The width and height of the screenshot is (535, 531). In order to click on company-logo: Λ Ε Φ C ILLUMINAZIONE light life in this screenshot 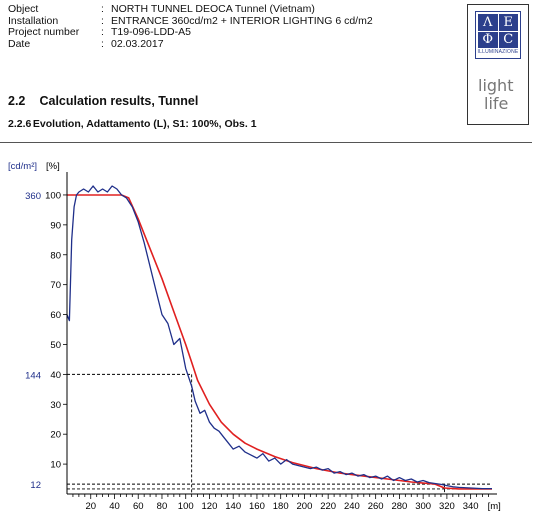, I will do `click(498, 64)`.